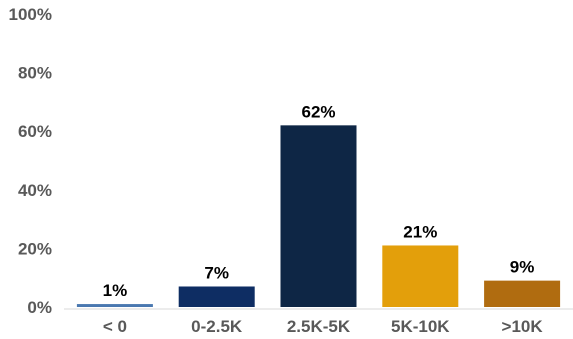 Image resolution: width=573 pixels, height=339 pixels. What do you see at coordinates (30, 161) in the screenshot?
I see `y-axis: 0% 20% 40% 60% 80% 100%` at bounding box center [30, 161].